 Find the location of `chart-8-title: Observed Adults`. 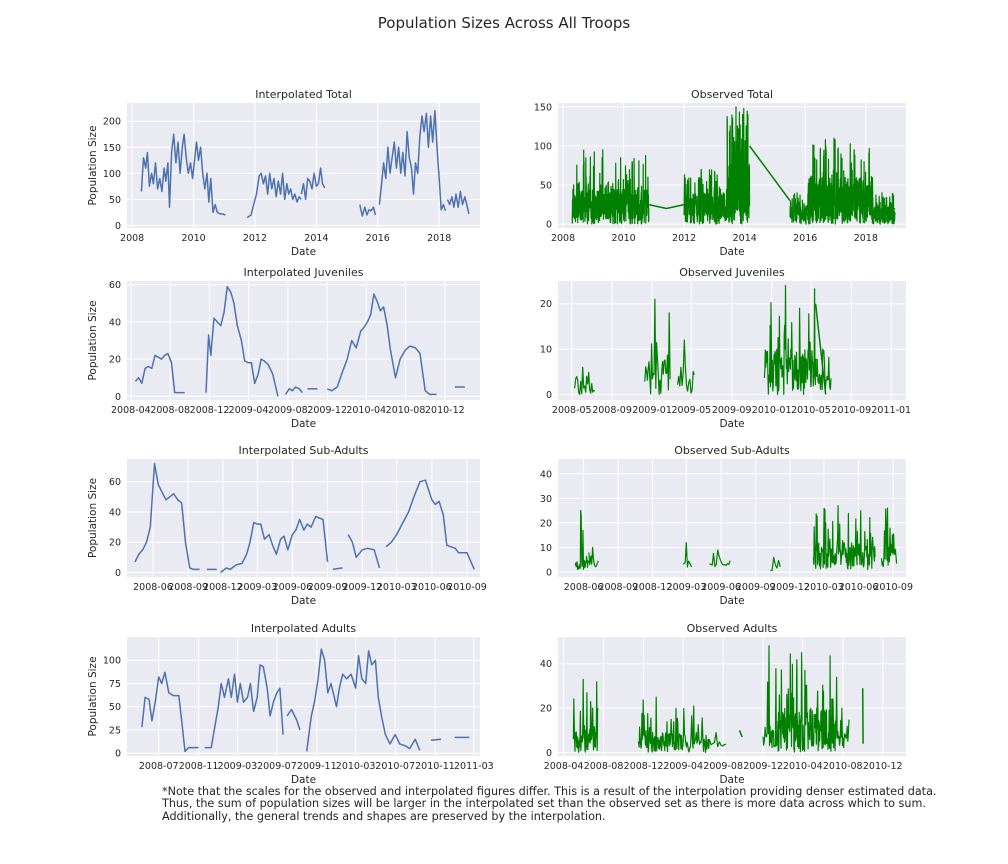

chart-8-title: Observed Adults is located at coordinates (732, 628).